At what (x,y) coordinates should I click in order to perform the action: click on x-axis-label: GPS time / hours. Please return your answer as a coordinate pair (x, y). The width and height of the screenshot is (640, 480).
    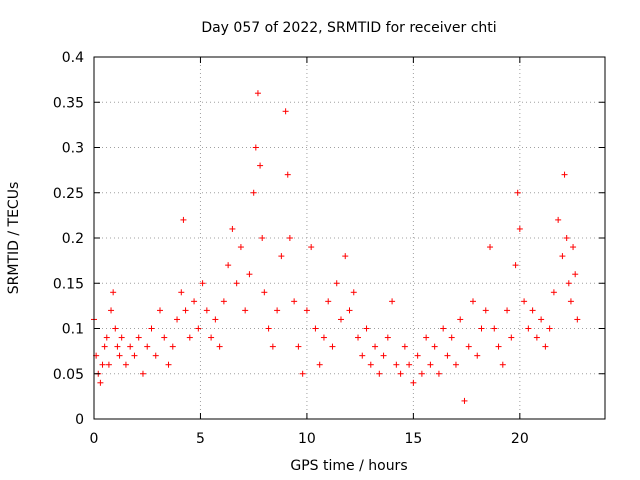
    Looking at the image, I should click on (348, 466).